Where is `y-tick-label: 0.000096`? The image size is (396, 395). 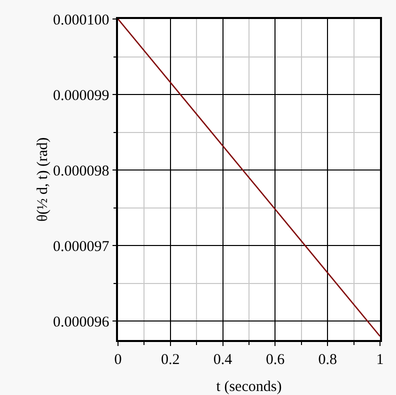 y-tick-label: 0.000096 is located at coordinates (81, 322).